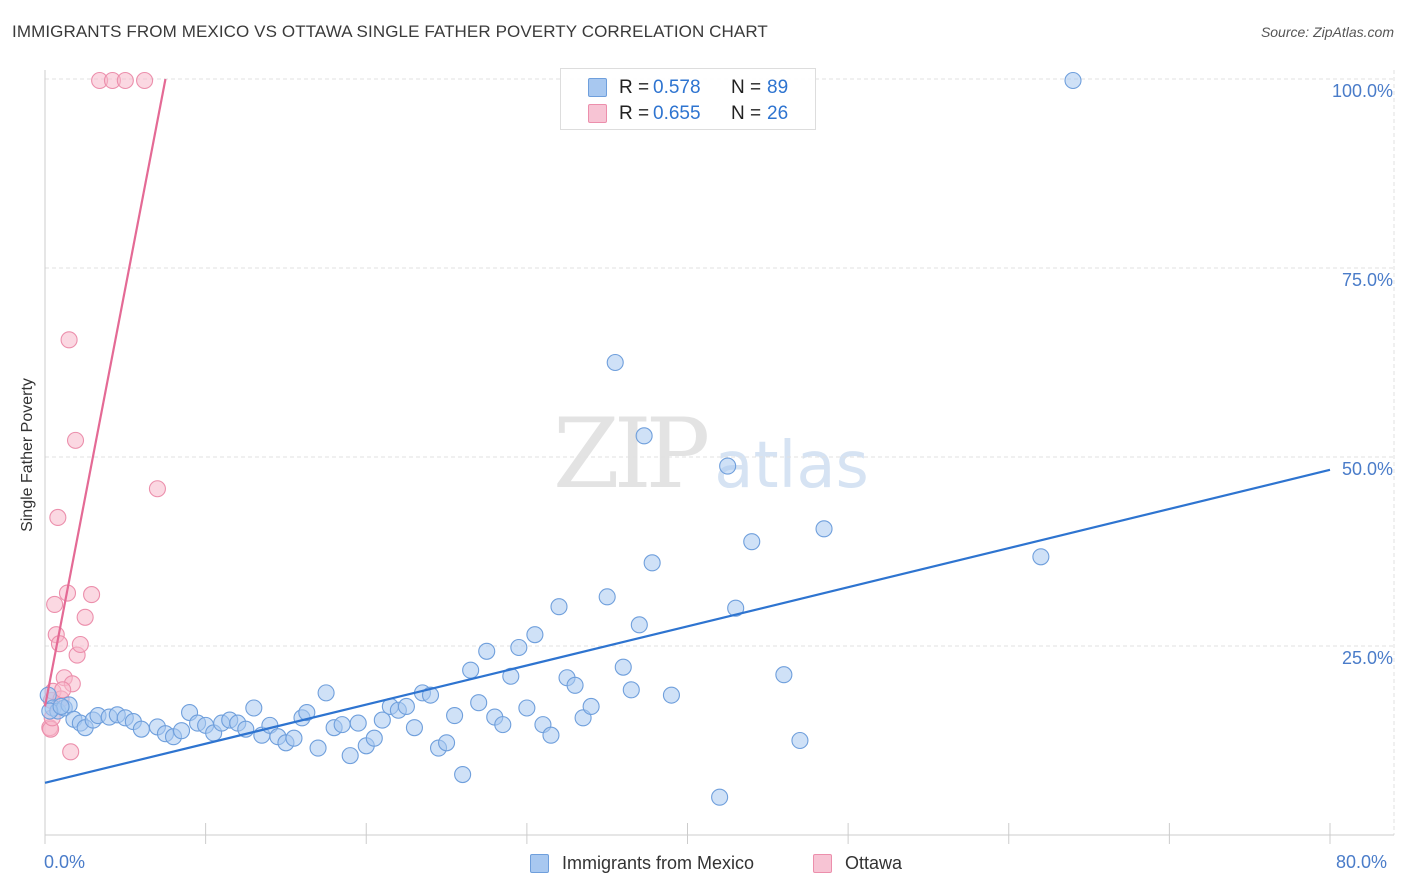 This screenshot has height=892, width=1406. Describe the element at coordinates (1362, 862) in the screenshot. I see `x-tick-label-max: 80.0%` at that location.